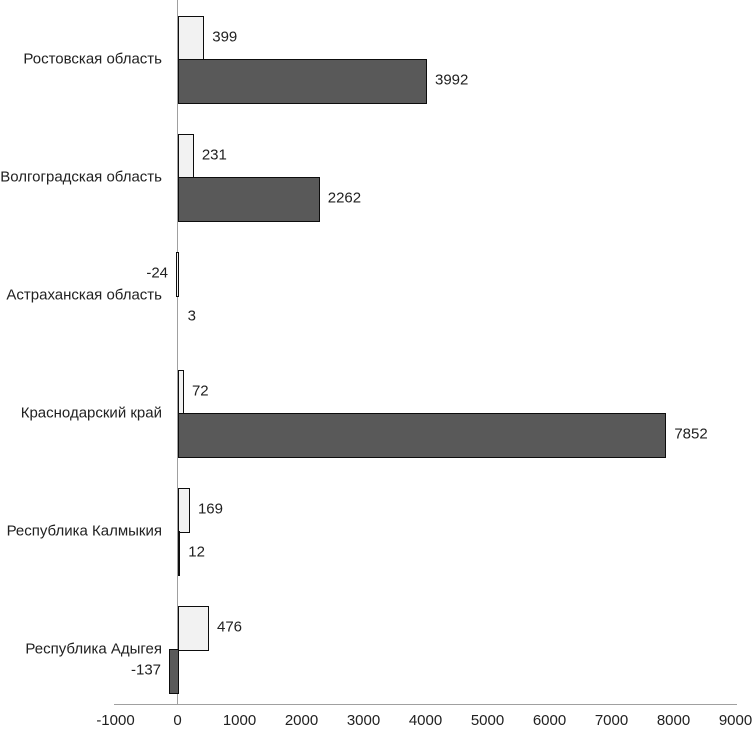 This screenshot has width=752, height=733. I want to click on category-label: Волгоградская область, so click(81, 176).